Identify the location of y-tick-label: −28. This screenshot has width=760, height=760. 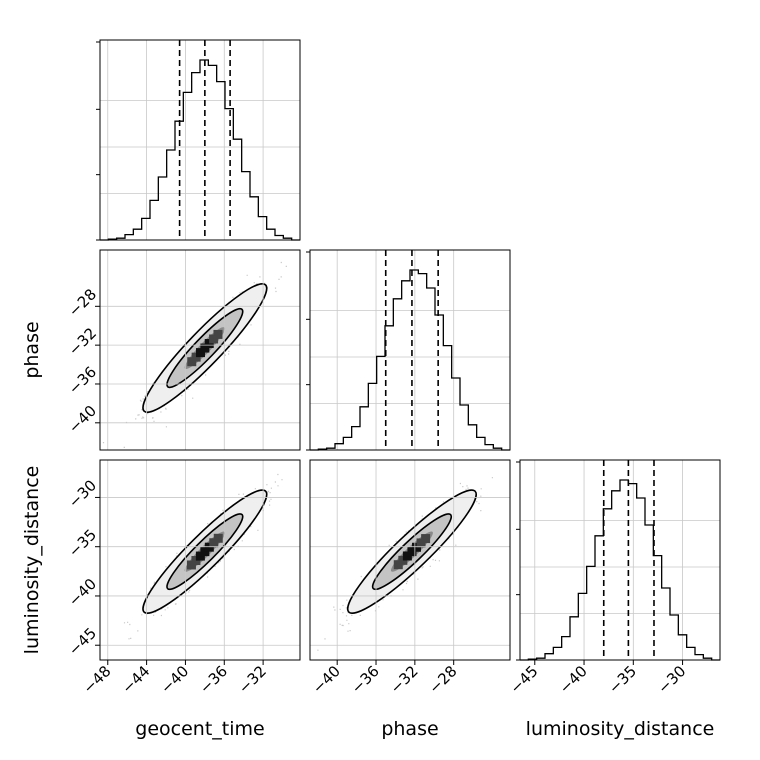
(82, 302).